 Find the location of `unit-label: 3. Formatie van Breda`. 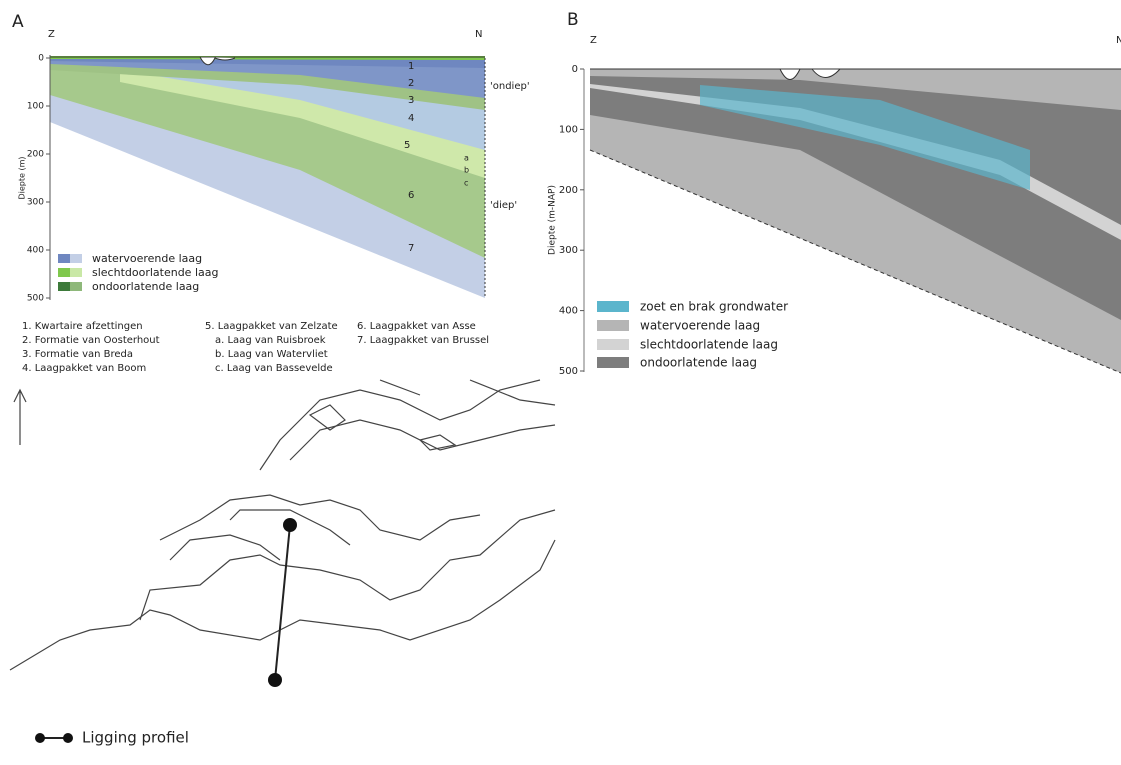

unit-label: 3. Formatie van Breda is located at coordinates (77, 354).